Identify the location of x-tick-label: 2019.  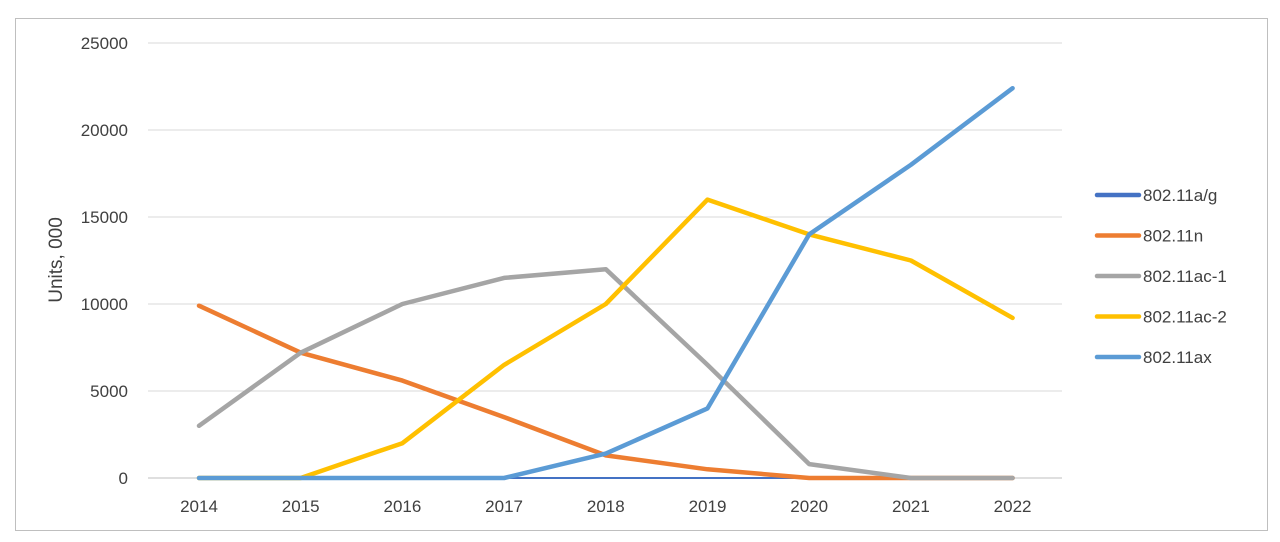
(708, 506).